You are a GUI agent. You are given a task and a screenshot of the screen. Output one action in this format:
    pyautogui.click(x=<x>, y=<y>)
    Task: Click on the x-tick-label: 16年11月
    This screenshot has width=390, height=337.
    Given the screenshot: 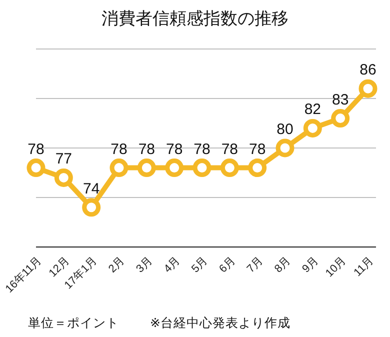 What is the action you would take?
    pyautogui.click(x=23, y=275)
    